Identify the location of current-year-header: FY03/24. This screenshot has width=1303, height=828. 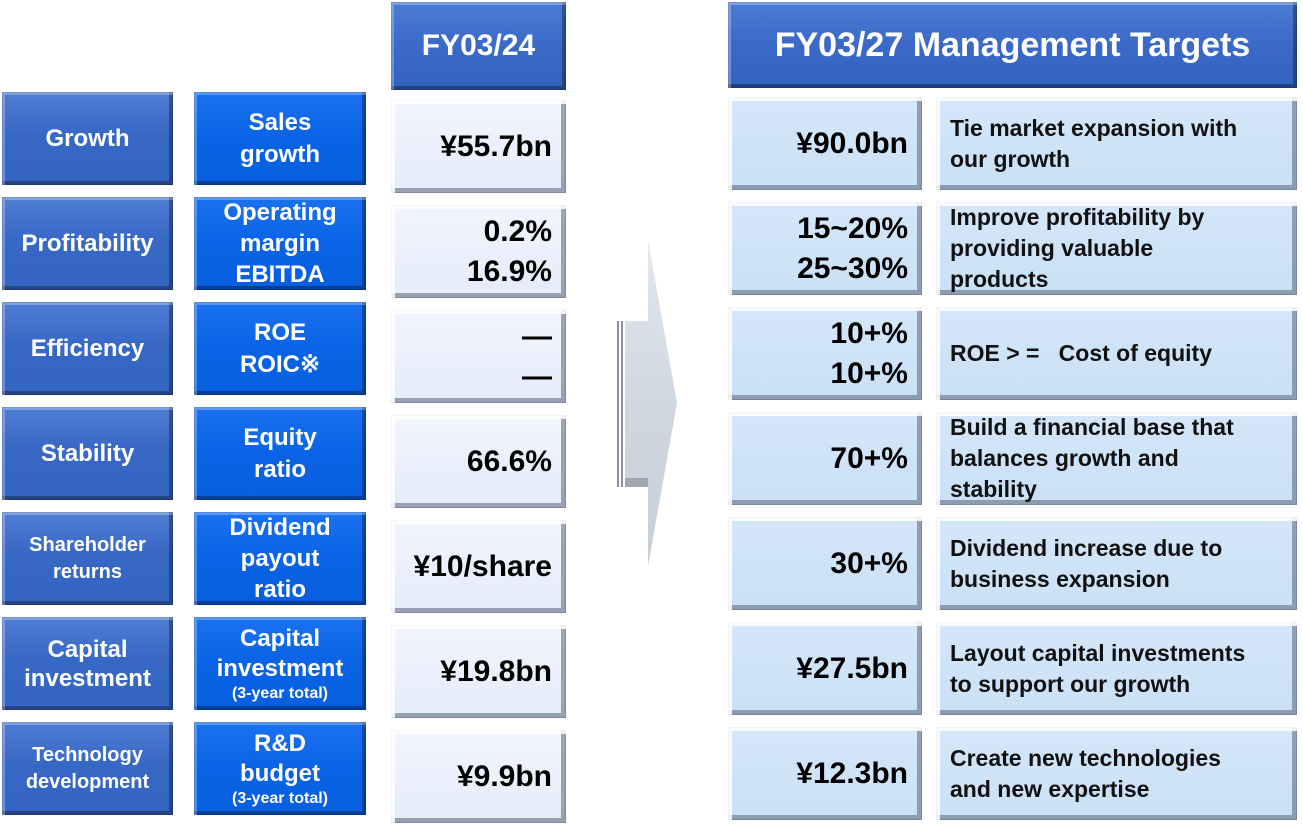
(478, 46).